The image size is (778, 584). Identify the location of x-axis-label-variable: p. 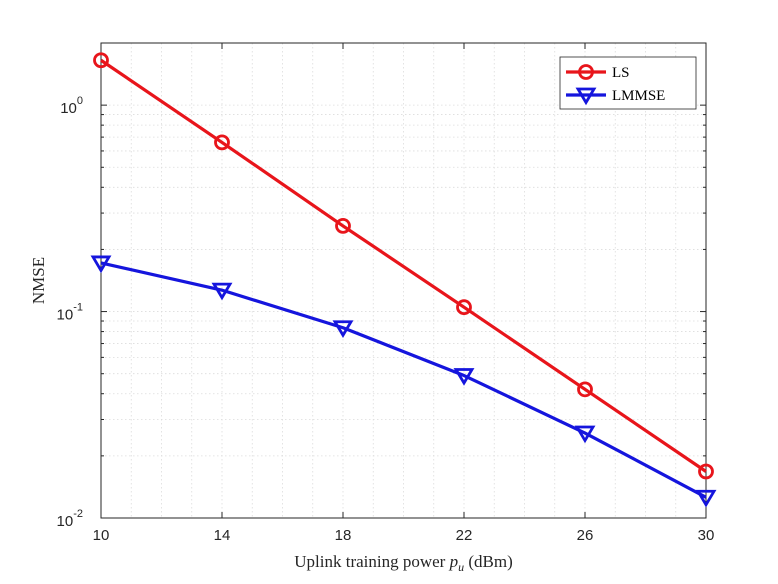
(454, 561).